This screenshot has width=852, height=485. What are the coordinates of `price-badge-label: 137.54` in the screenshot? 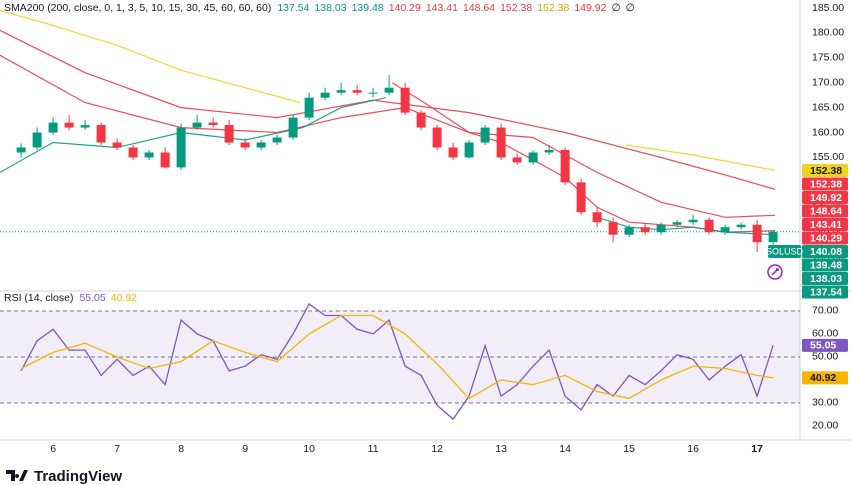 It's located at (826, 292).